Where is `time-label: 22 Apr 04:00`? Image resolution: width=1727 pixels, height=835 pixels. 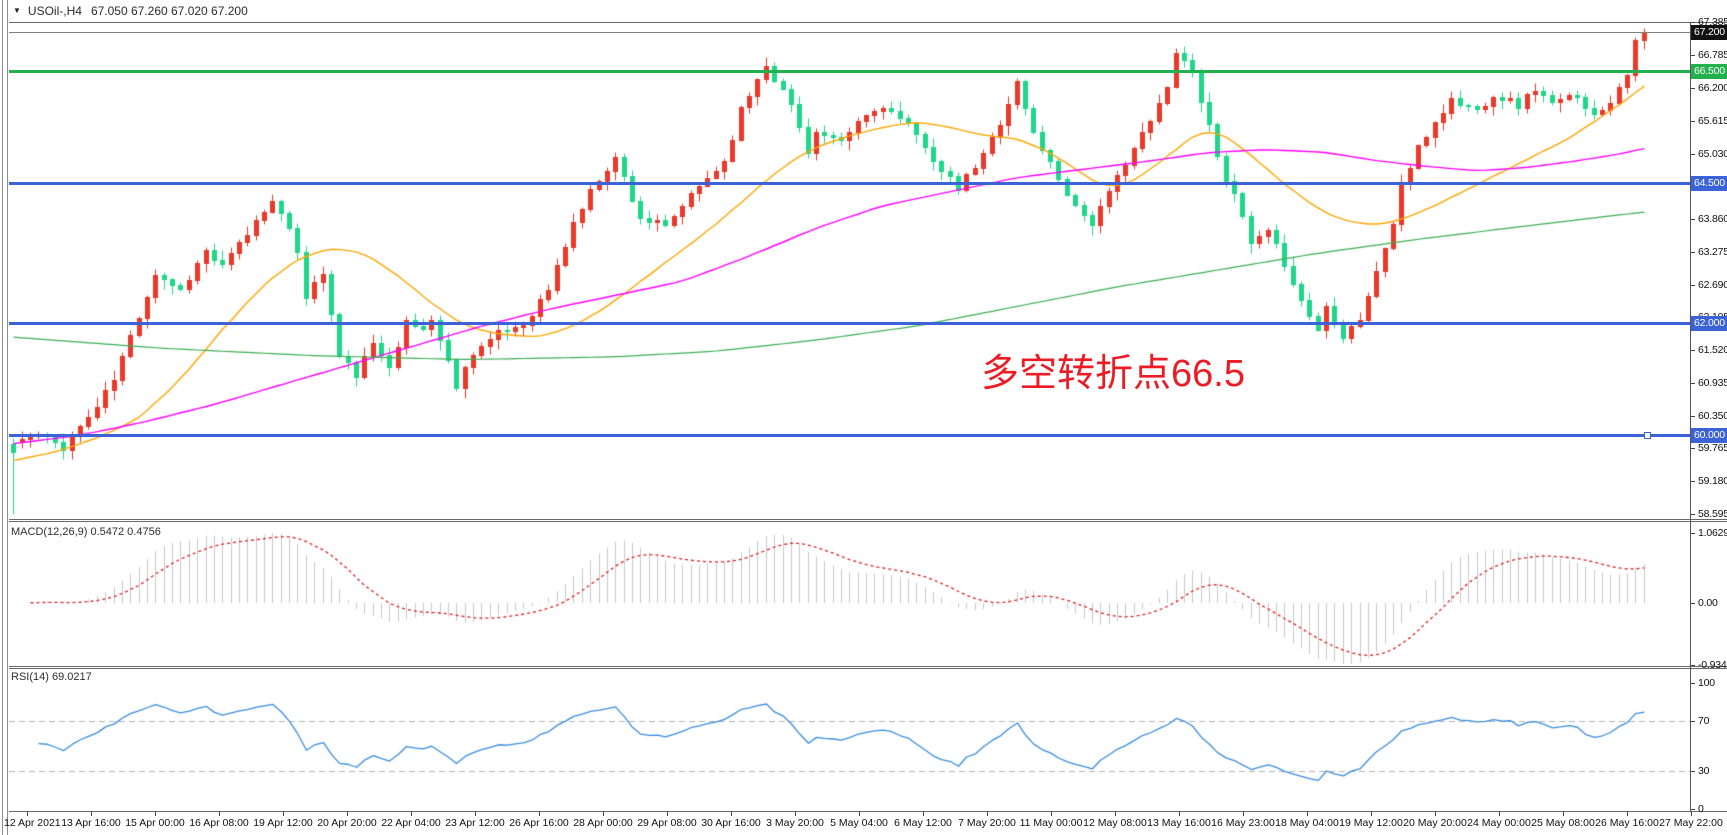 time-label: 22 Apr 04:00 is located at coordinates (411, 823).